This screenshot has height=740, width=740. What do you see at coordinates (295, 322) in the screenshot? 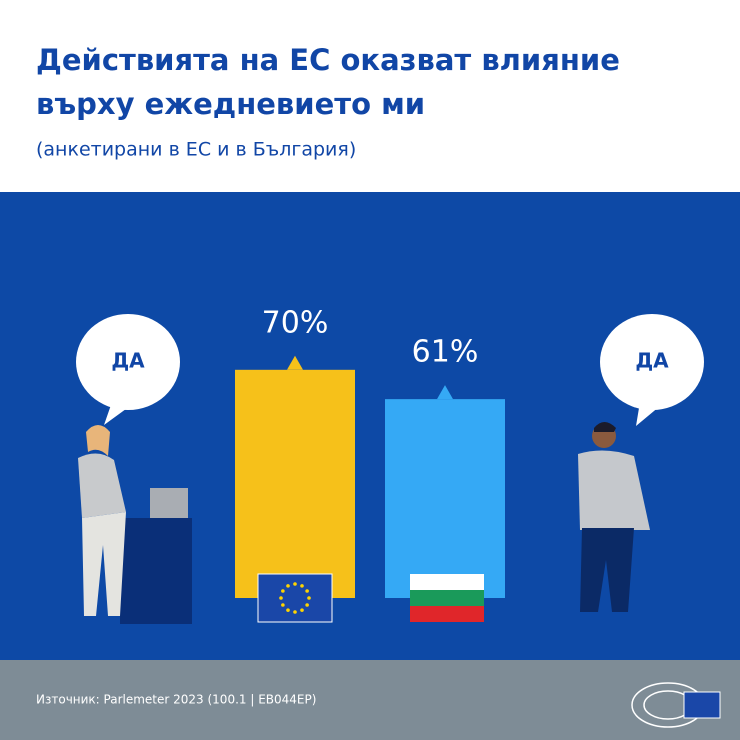
I see `value-label: 70%` at bounding box center [295, 322].